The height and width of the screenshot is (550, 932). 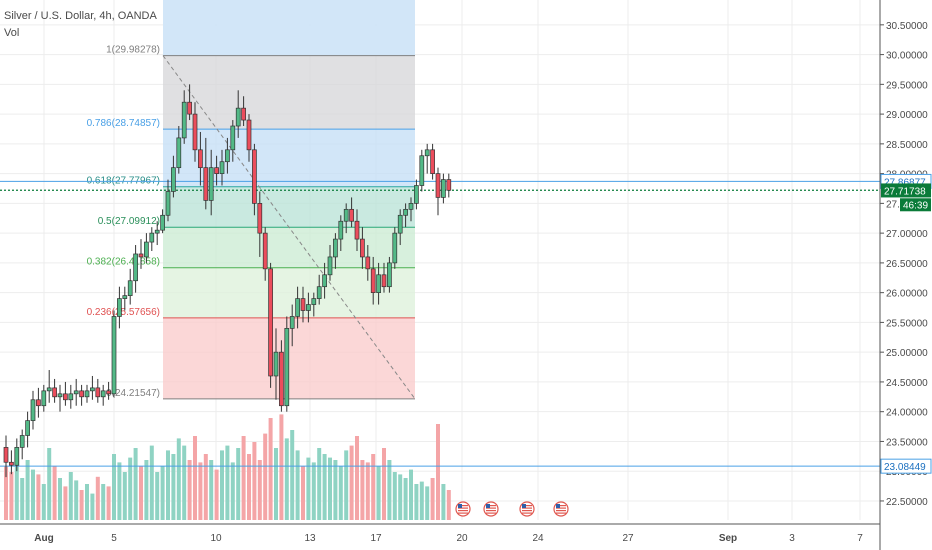 What do you see at coordinates (905, 182) in the screenshot?
I see `price-line-value: 27.86877` at bounding box center [905, 182].